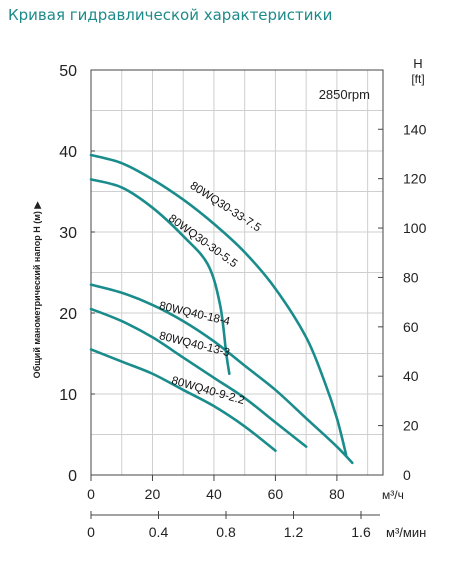 This screenshot has height=564, width=472. Describe the element at coordinates (411, 376) in the screenshot. I see `y-right-tick-label: 40` at that location.